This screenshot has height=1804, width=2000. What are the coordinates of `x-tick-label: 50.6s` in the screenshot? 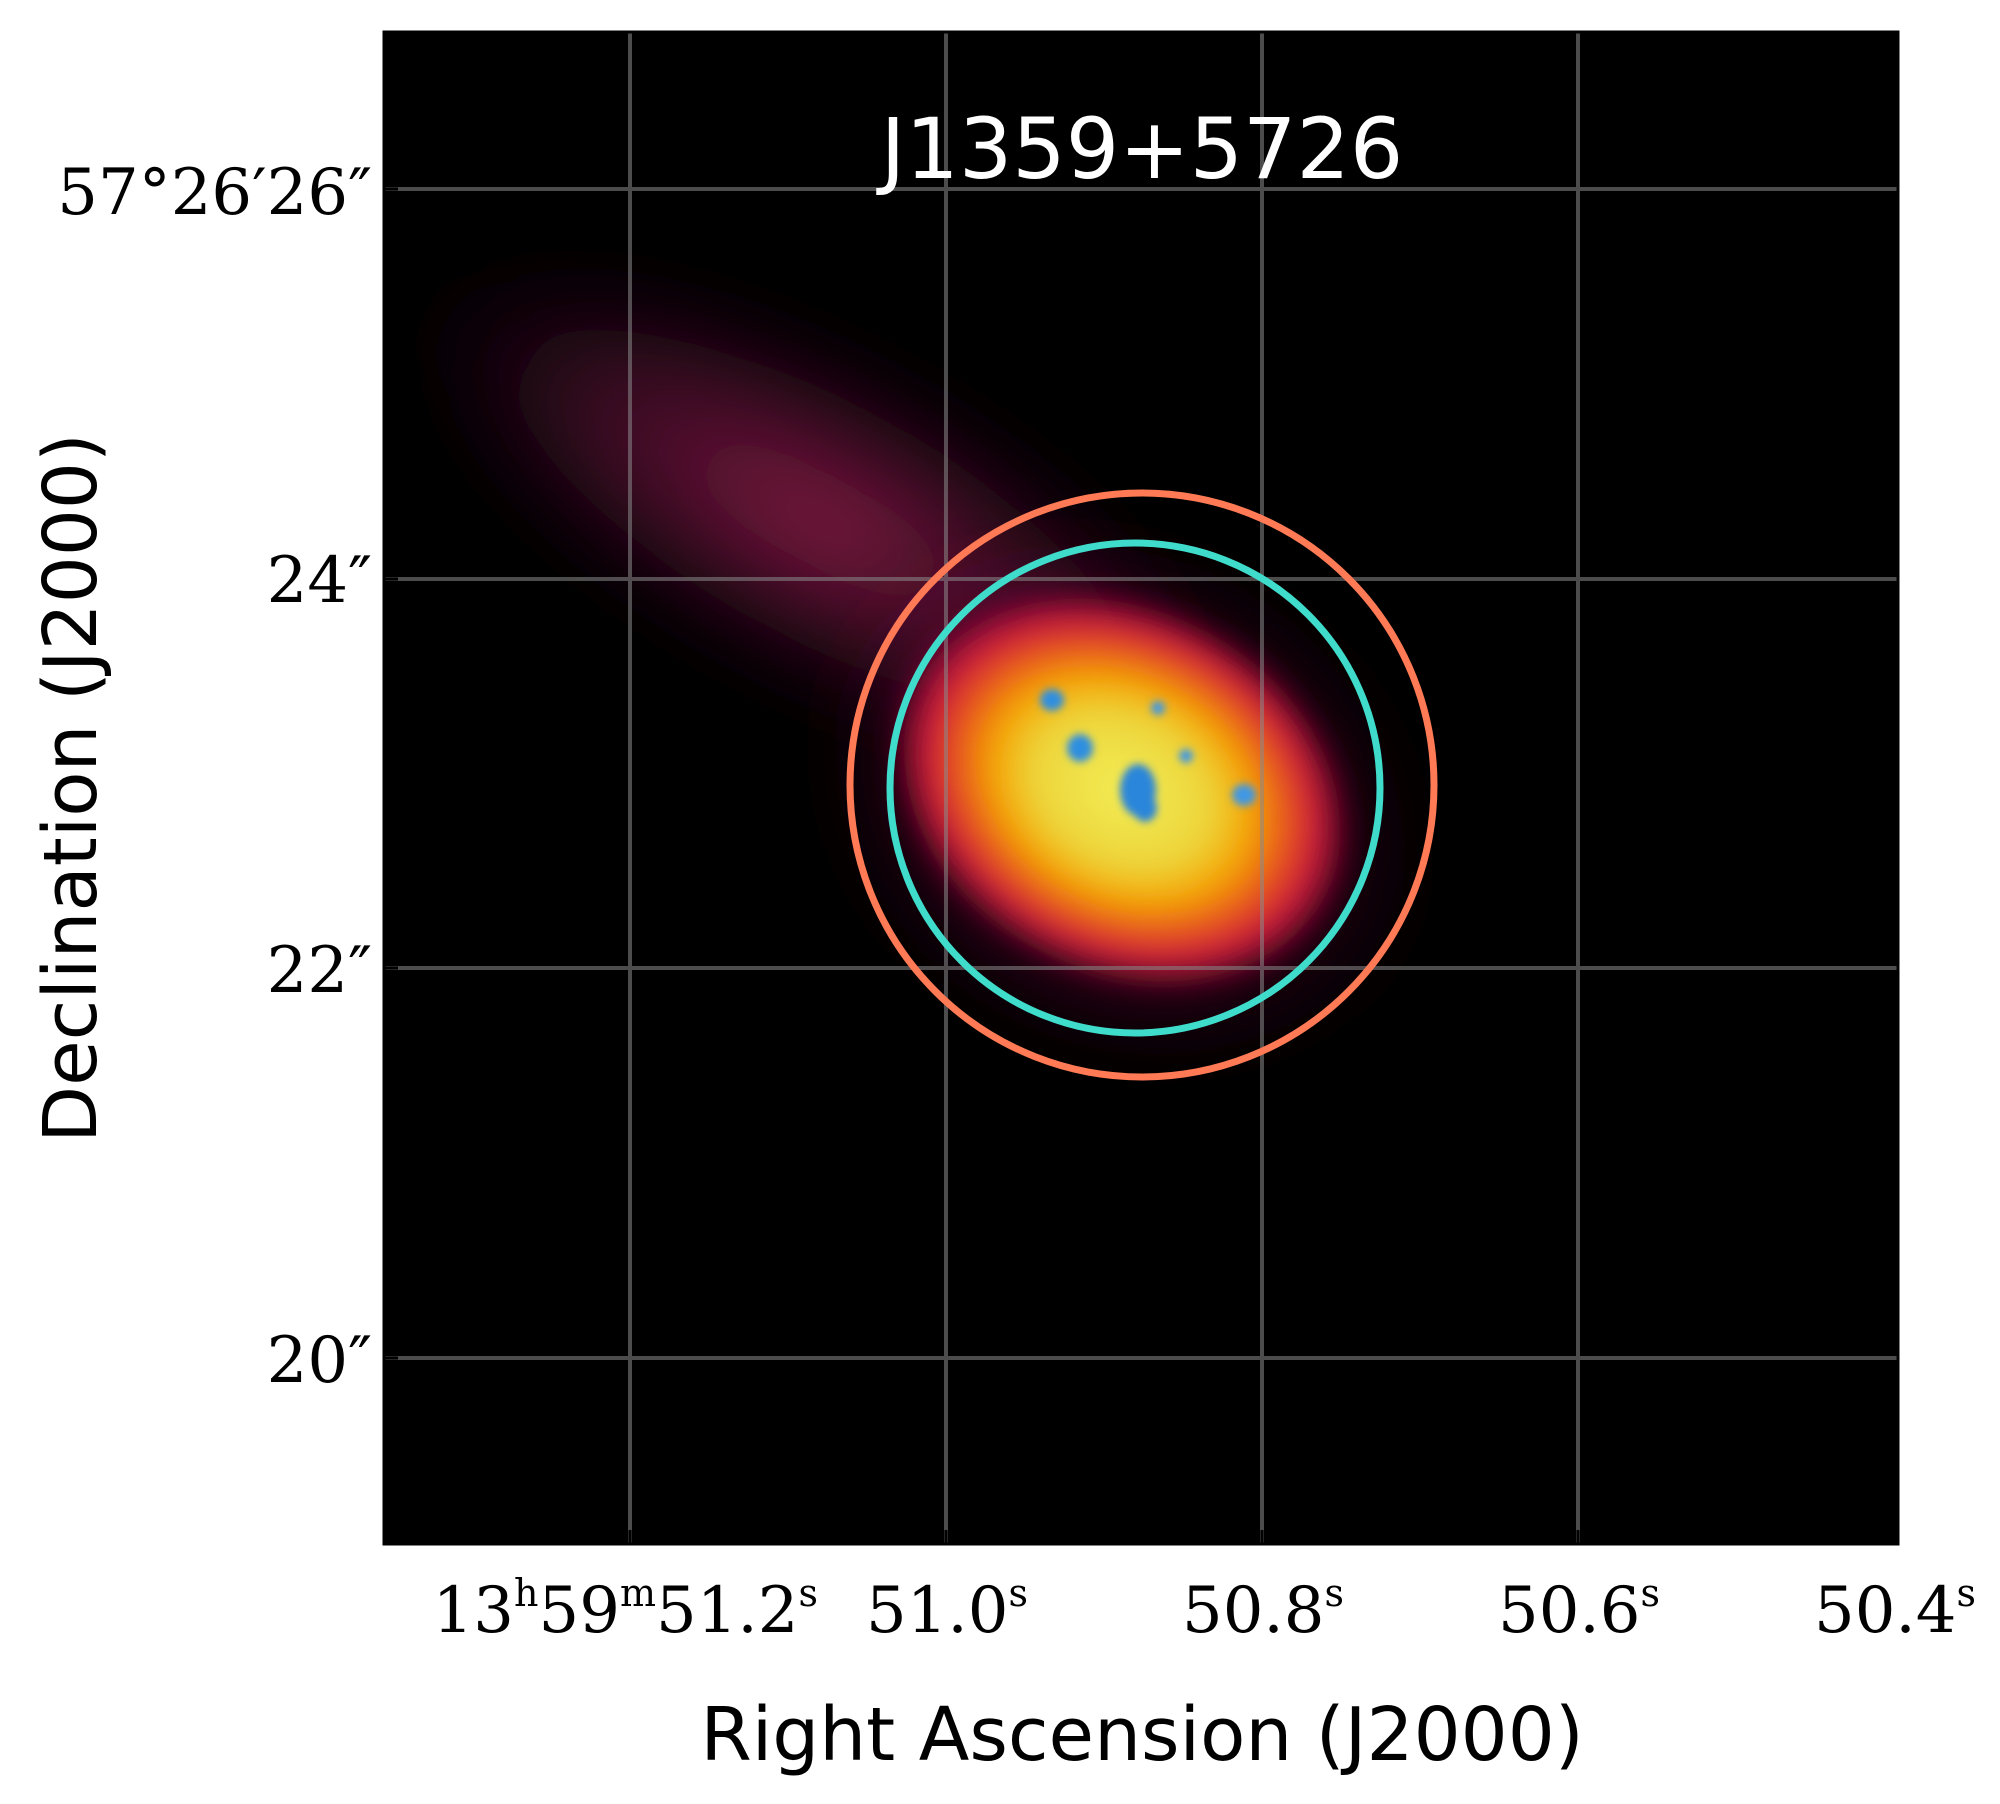 It's located at (1579, 1609).